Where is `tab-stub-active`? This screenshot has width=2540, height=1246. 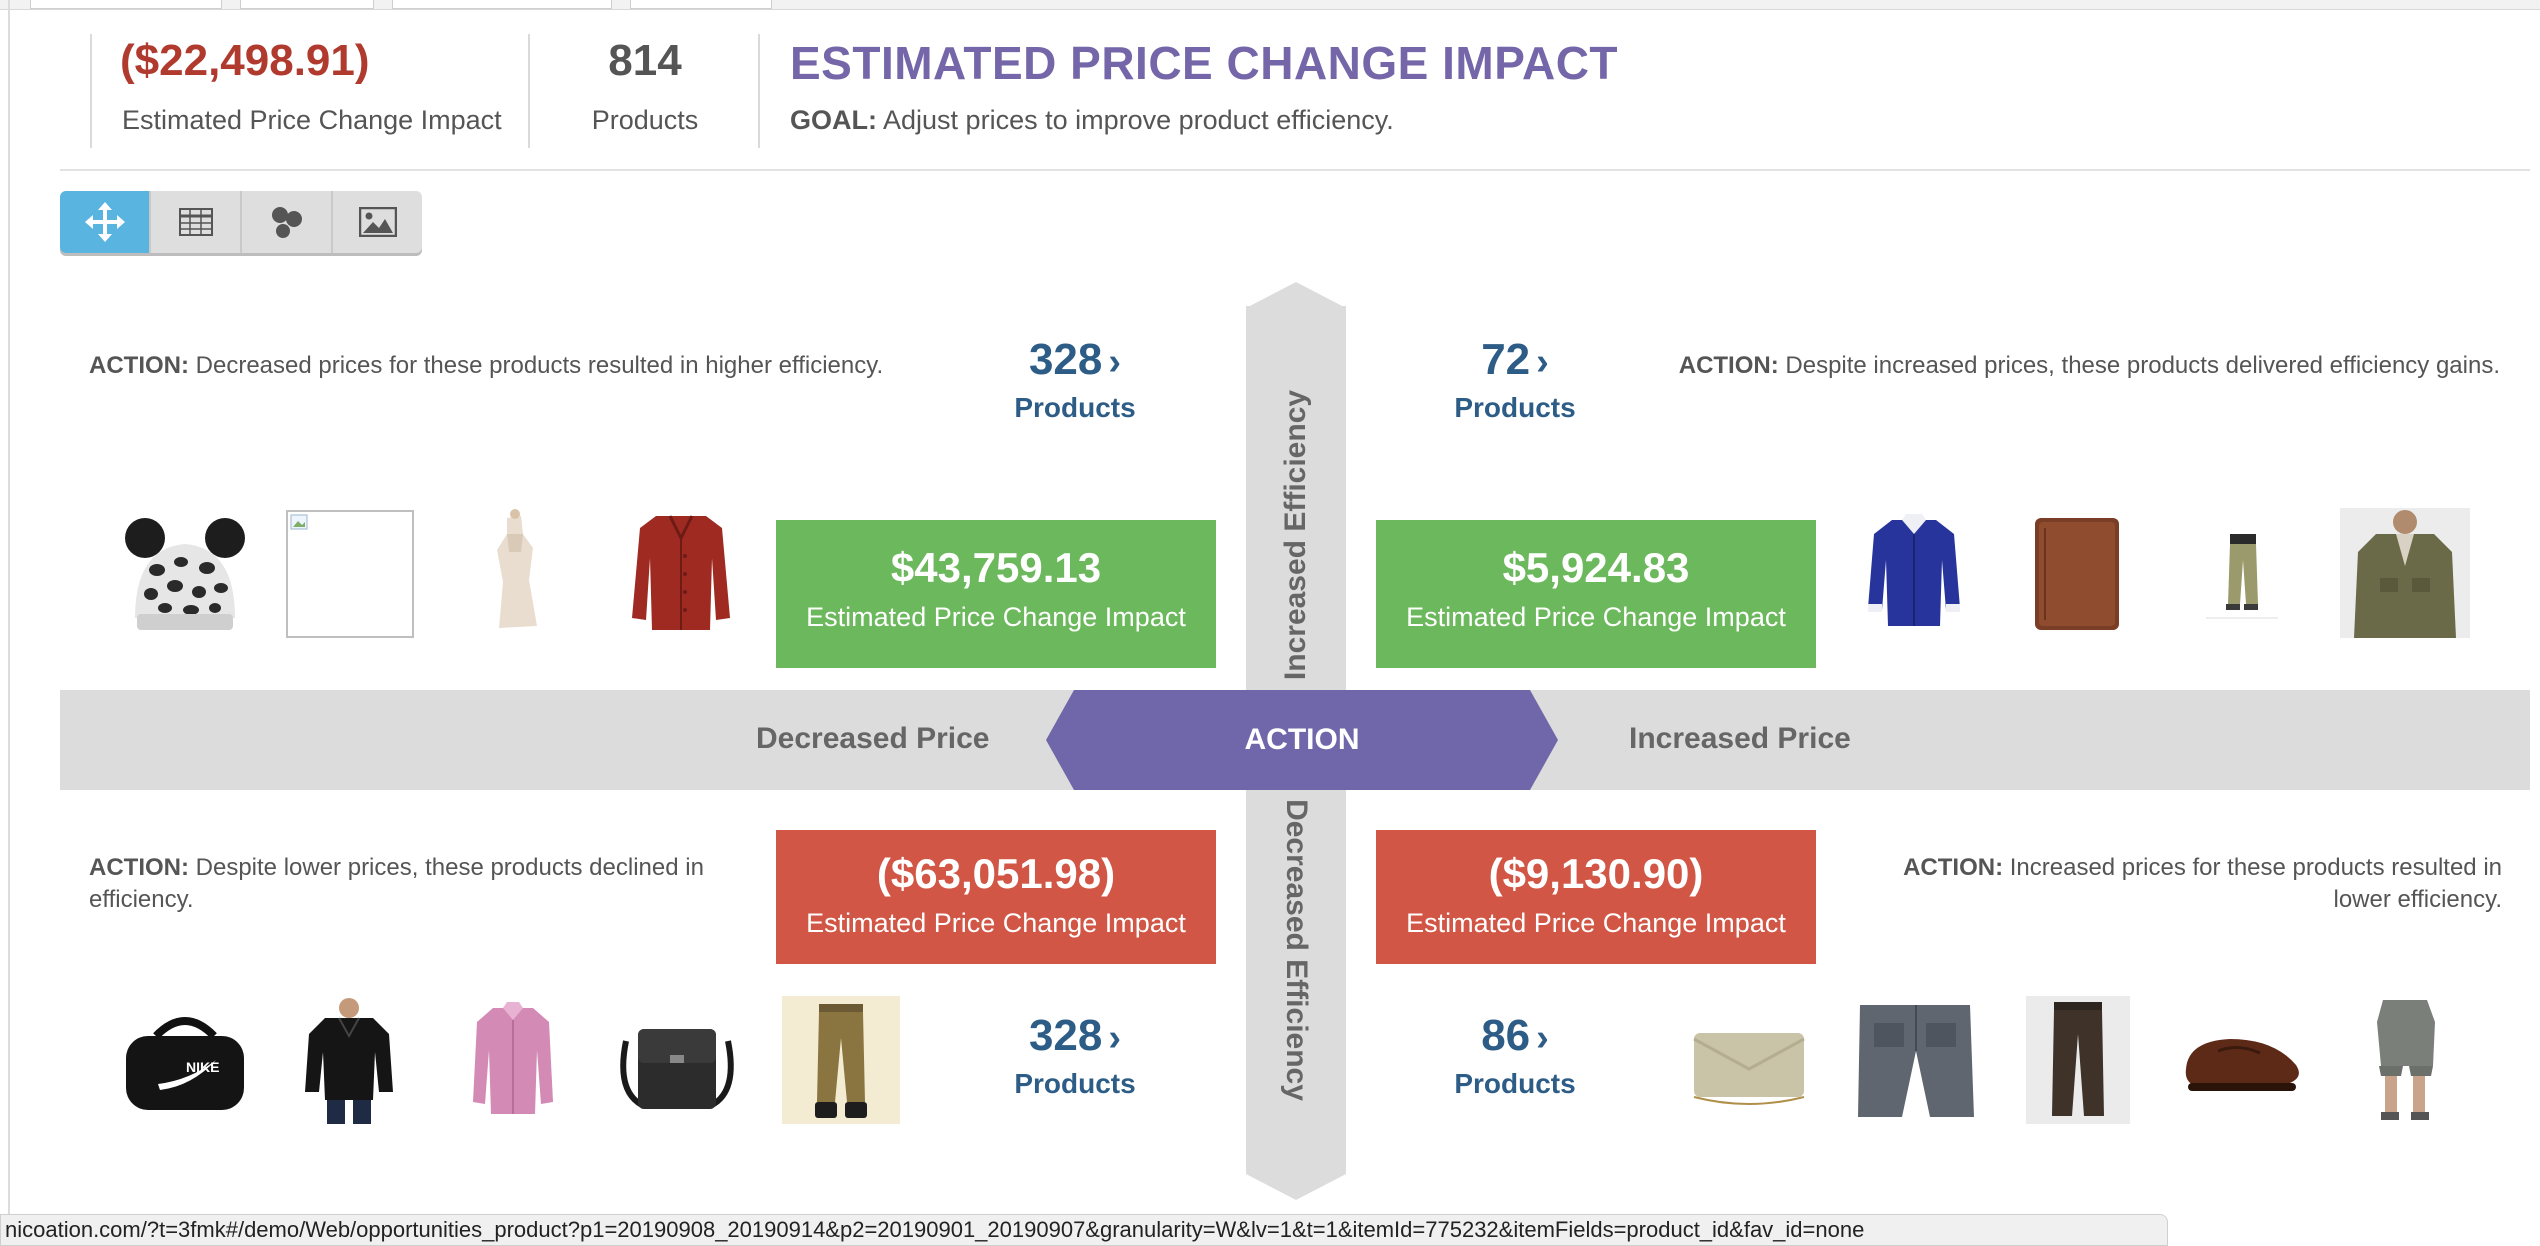
tab-stub-active is located at coordinates (307, 4).